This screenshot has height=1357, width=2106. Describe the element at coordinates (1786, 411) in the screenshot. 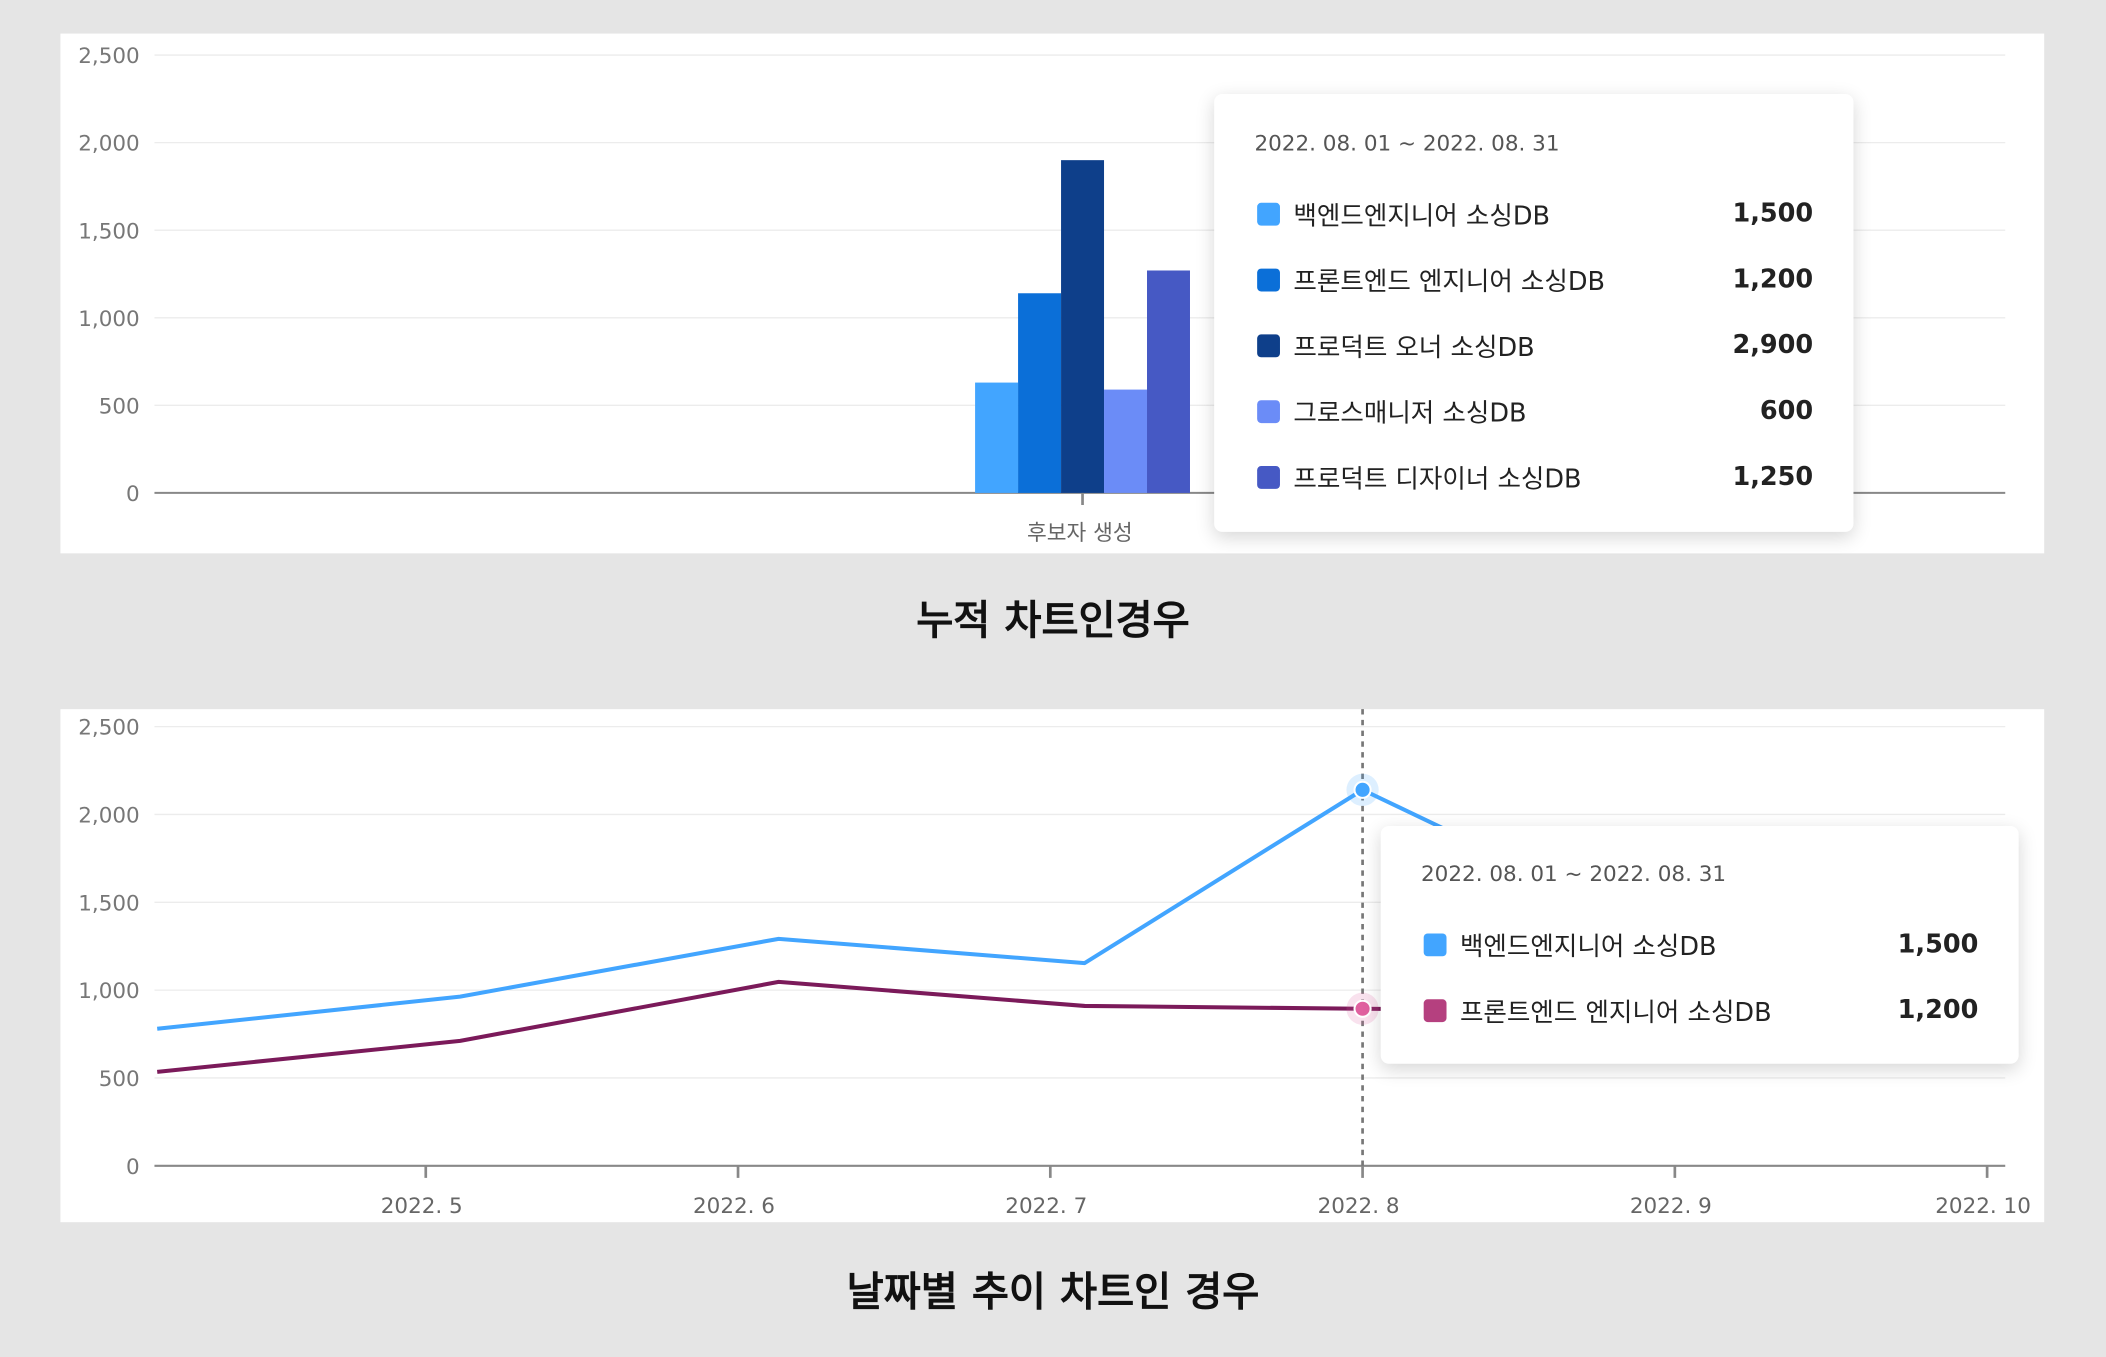

I see `tooltip-item-value: 600` at that location.